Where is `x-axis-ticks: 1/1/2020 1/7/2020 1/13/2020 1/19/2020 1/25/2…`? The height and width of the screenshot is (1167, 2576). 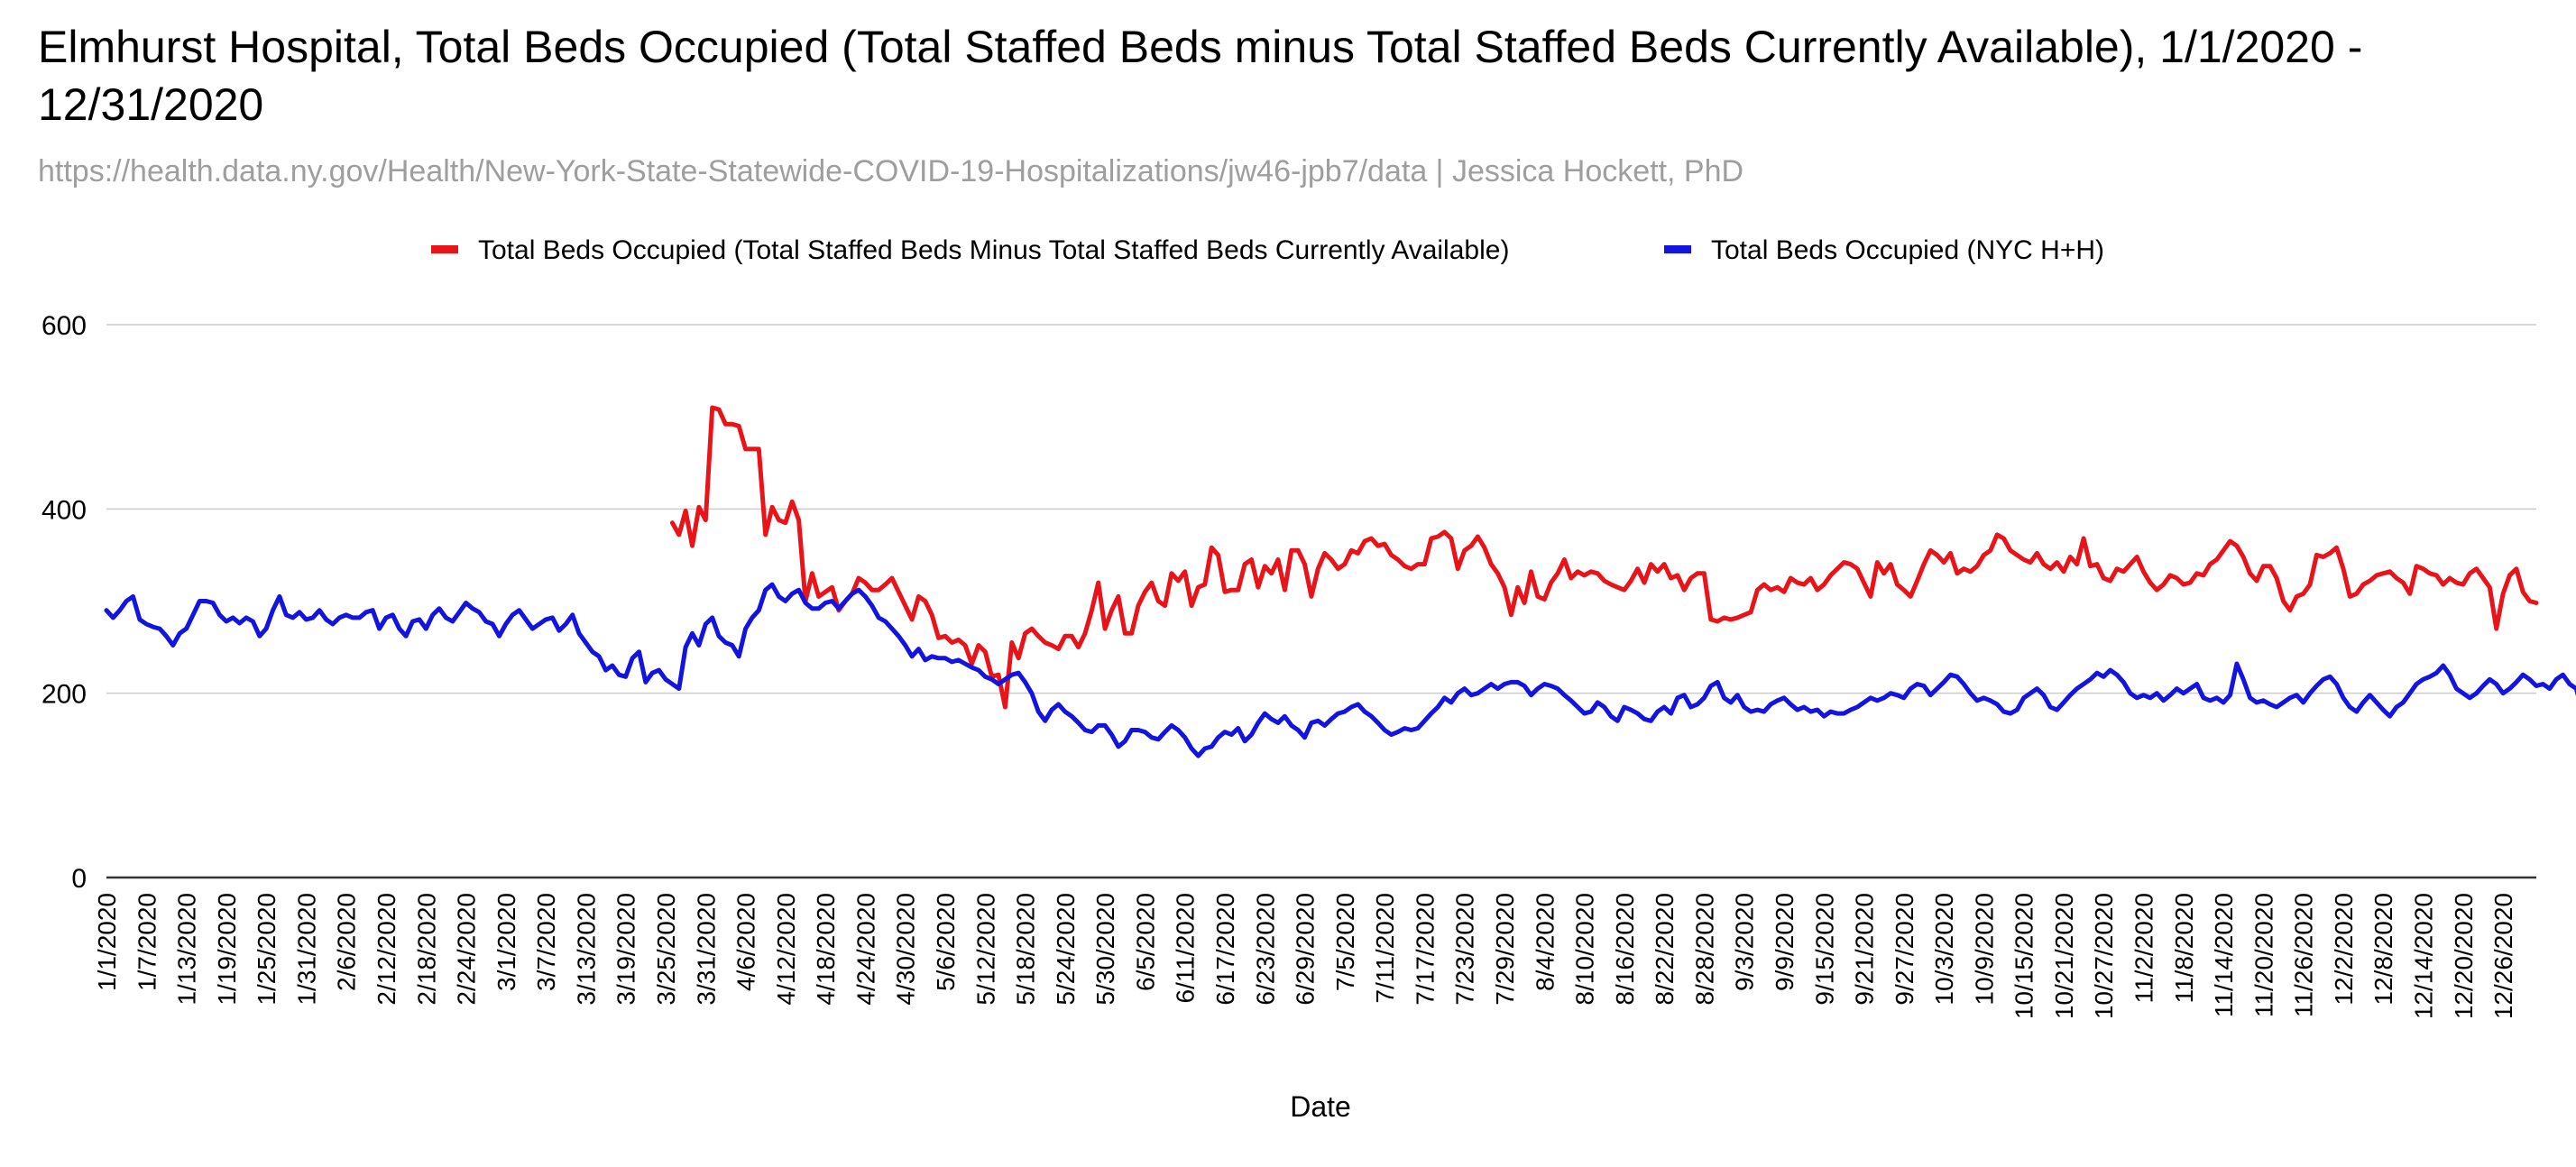 x-axis-ticks: 1/1/2020 1/7/2020 1/13/2020 1/19/2020 1/25/2… is located at coordinates (1305, 956).